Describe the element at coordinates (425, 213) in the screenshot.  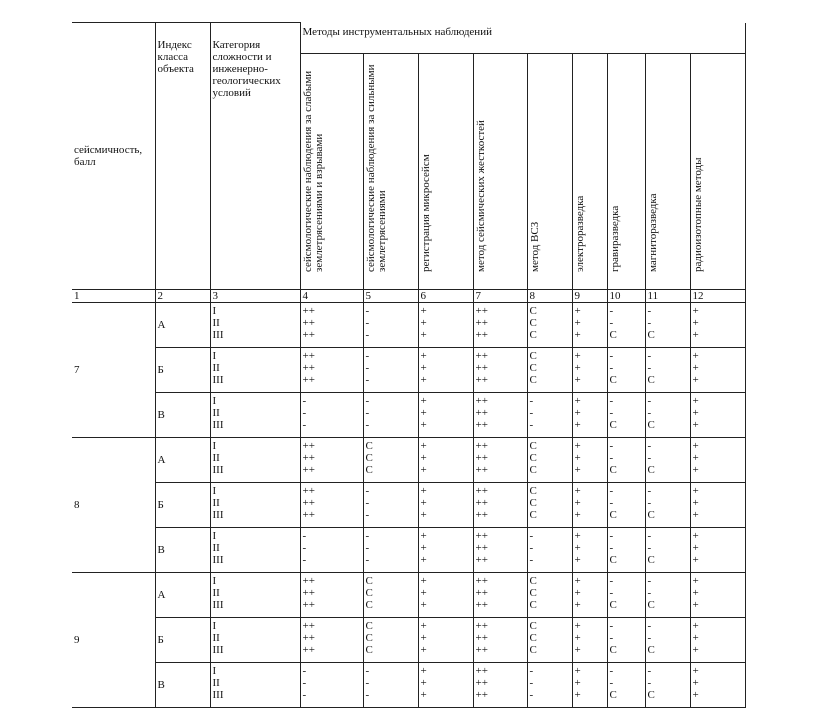
I see `method-header-text: регистрация микросейсм` at that location.